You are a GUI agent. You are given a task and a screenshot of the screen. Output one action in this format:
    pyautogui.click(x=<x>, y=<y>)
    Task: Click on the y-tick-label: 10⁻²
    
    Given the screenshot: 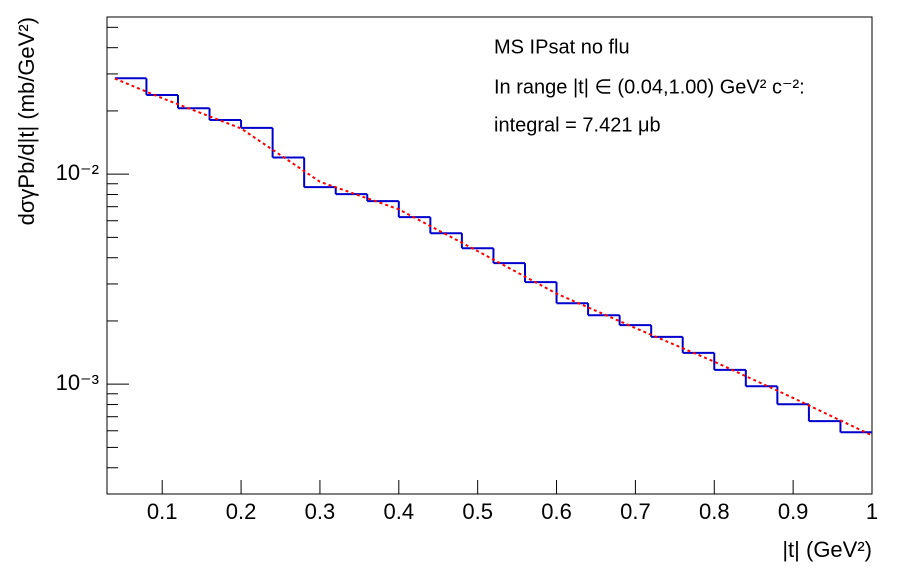 What is the action you would take?
    pyautogui.click(x=77, y=172)
    